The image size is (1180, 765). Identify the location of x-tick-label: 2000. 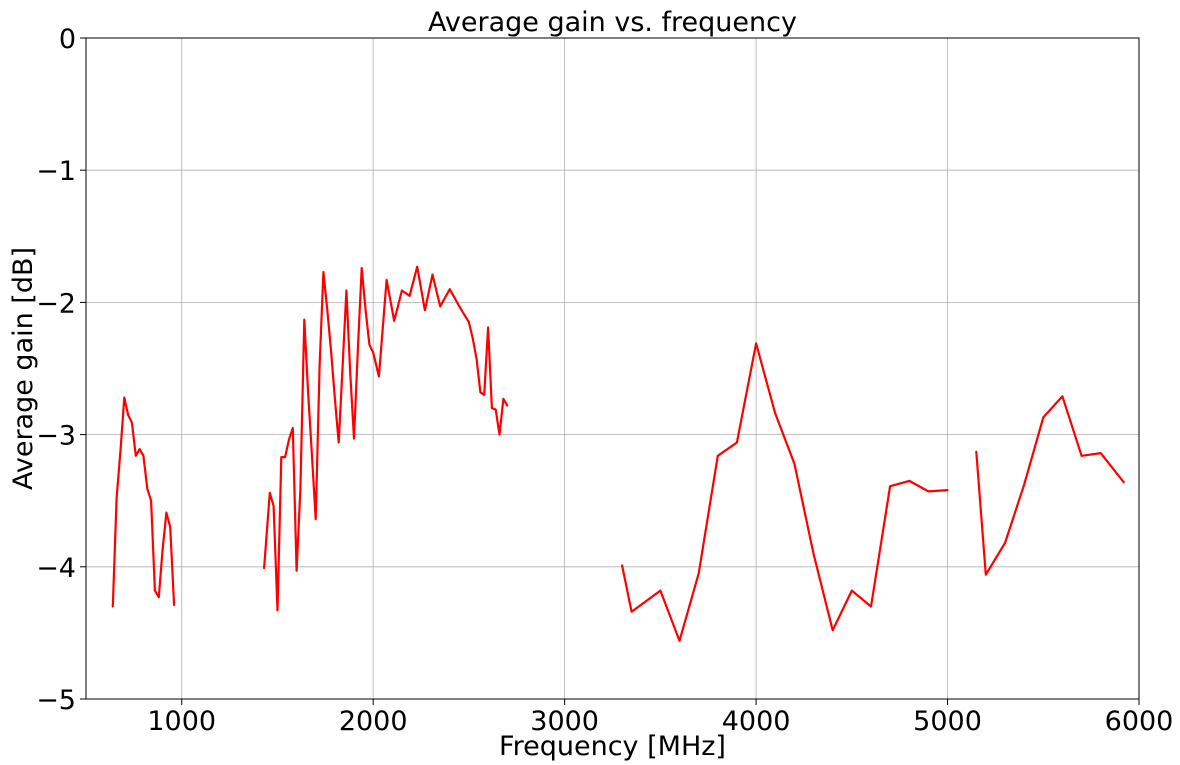
(373, 721).